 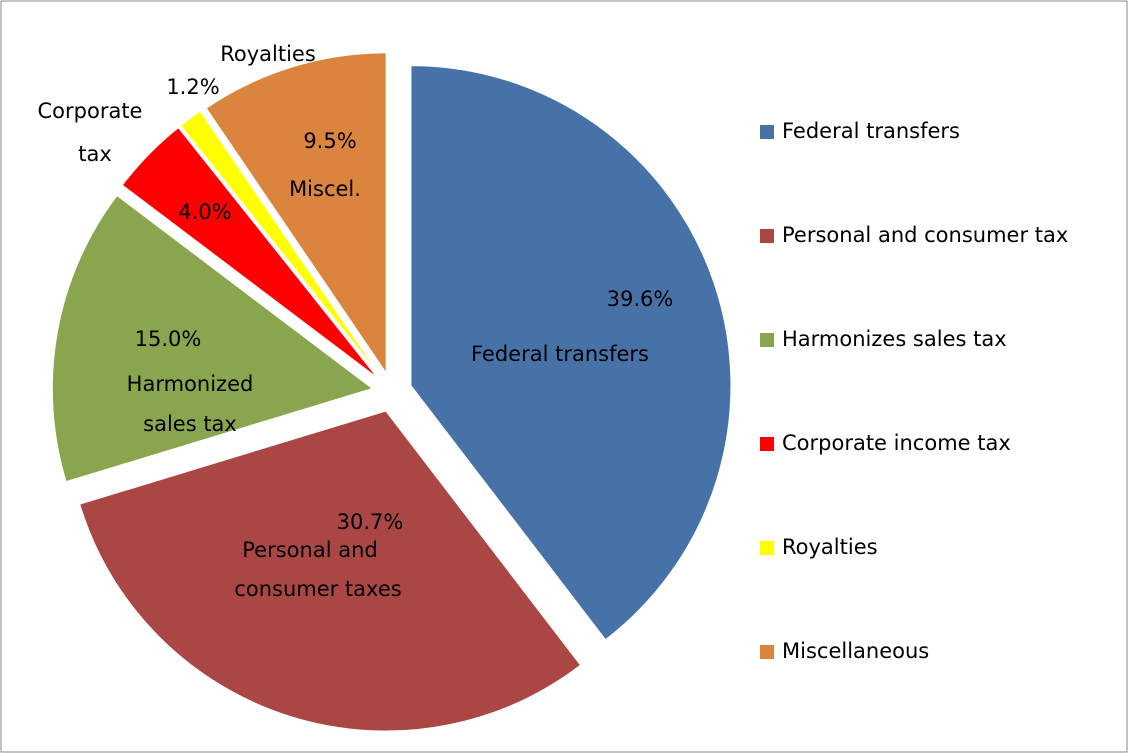 I want to click on value-label: 15.0%, so click(x=168, y=339).